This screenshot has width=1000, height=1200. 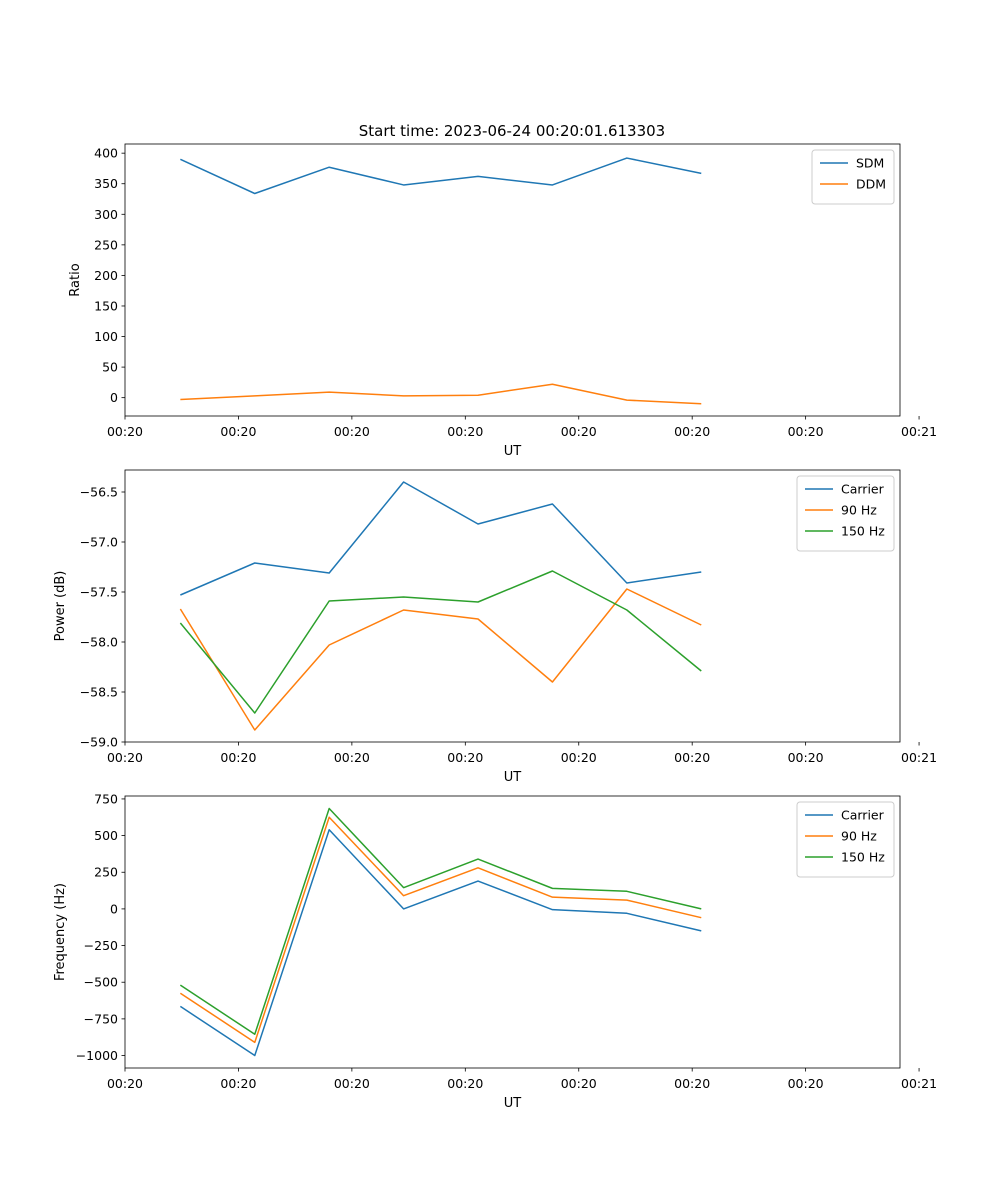 What do you see at coordinates (106, 153) in the screenshot?
I see `y-tick-label: 400` at bounding box center [106, 153].